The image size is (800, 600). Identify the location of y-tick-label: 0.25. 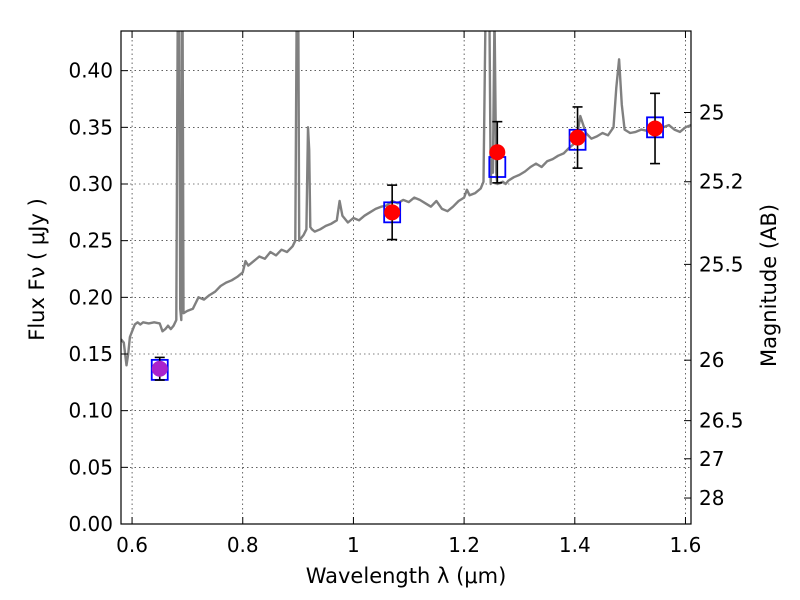
(90, 241).